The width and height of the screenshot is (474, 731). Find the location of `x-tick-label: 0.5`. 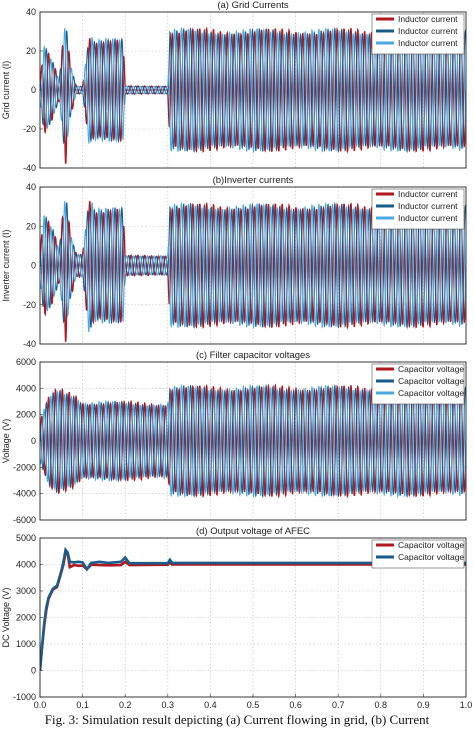

x-tick-label: 0.5 is located at coordinates (253, 705).